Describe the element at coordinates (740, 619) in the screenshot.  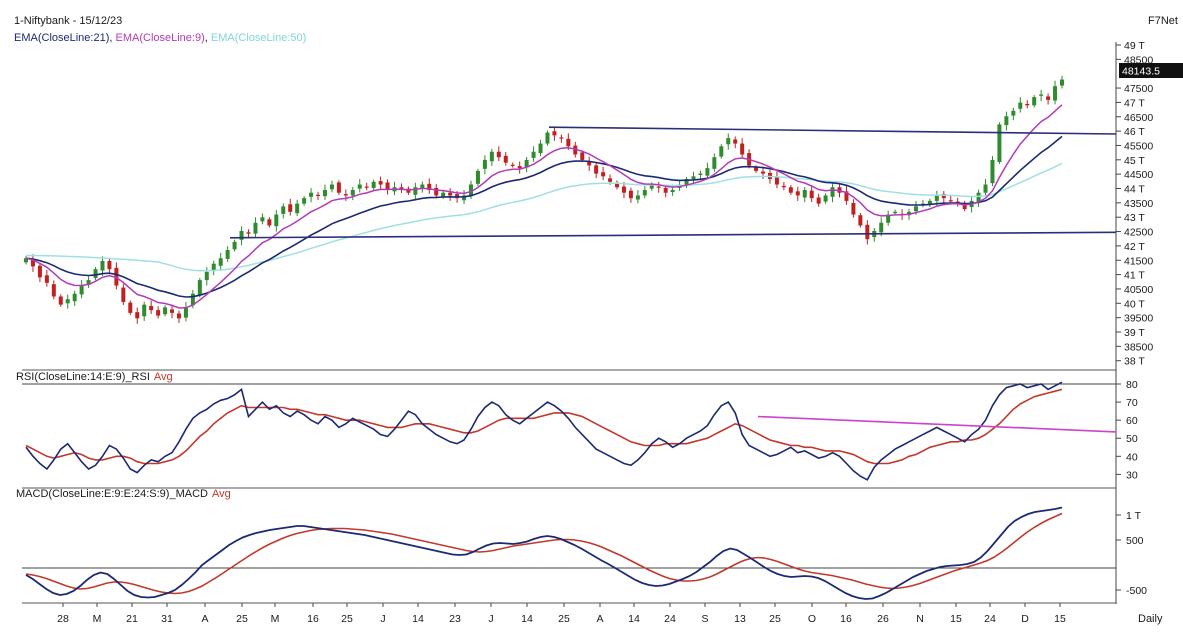
I see `x-tick-label: 13` at that location.